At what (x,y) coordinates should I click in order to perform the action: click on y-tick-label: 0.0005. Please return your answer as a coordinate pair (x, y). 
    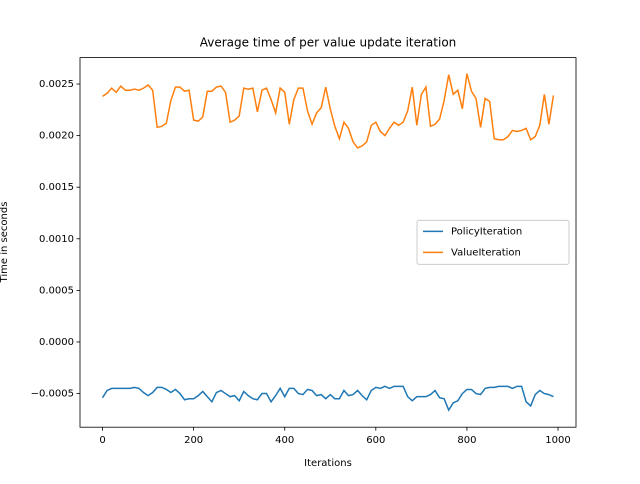
    Looking at the image, I should click on (56, 290).